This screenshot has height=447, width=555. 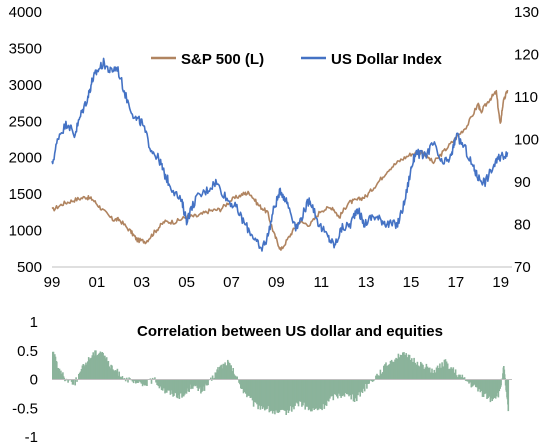 What do you see at coordinates (25, 48) in the screenshot?
I see `left-tick-label: 3500` at bounding box center [25, 48].